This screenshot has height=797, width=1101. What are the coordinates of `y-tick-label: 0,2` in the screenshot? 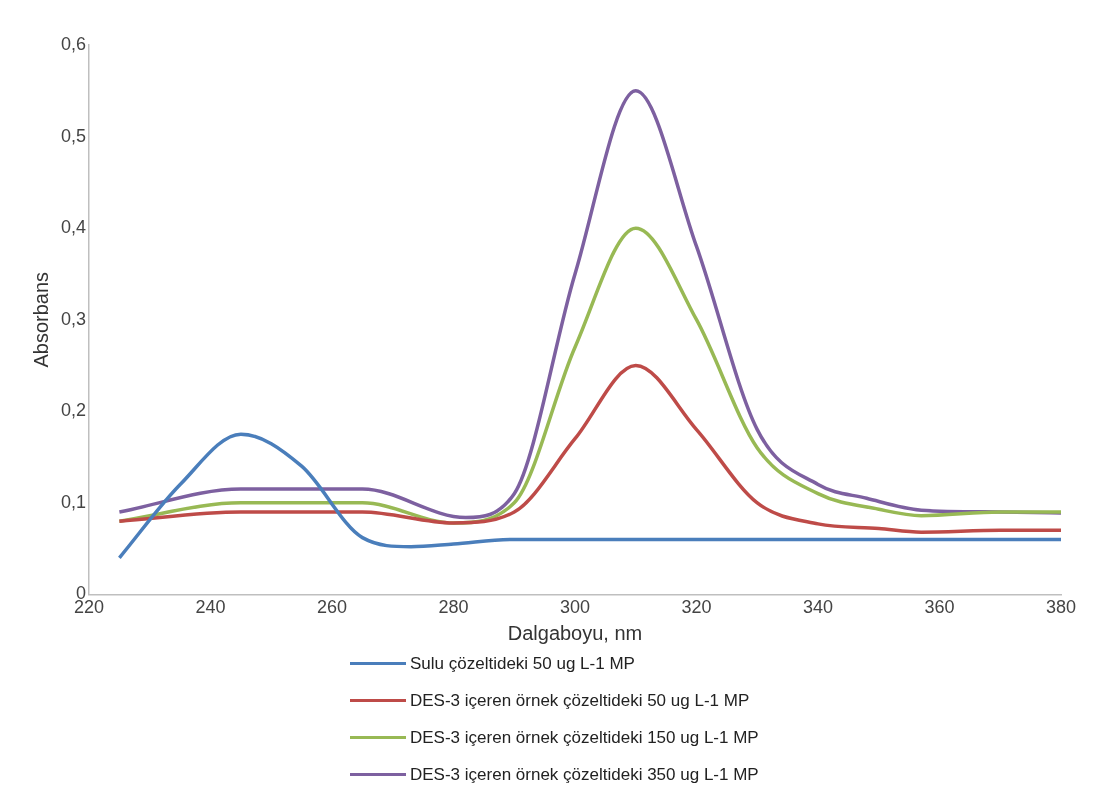 It's located at (73, 410).